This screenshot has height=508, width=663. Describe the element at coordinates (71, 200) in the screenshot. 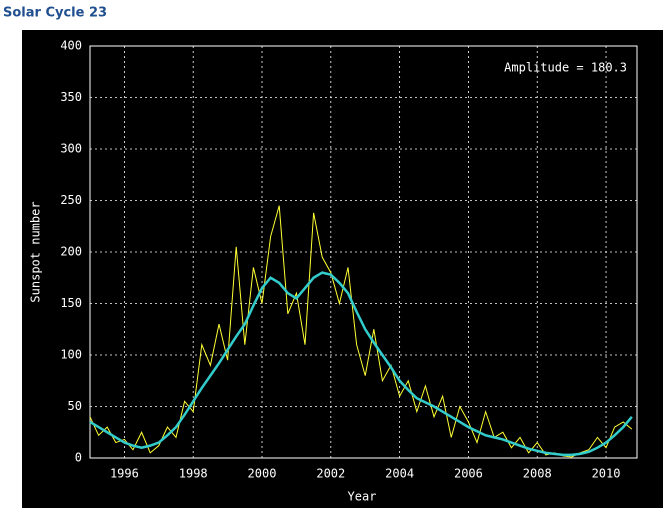

I see `y-tick-label: 250` at that location.